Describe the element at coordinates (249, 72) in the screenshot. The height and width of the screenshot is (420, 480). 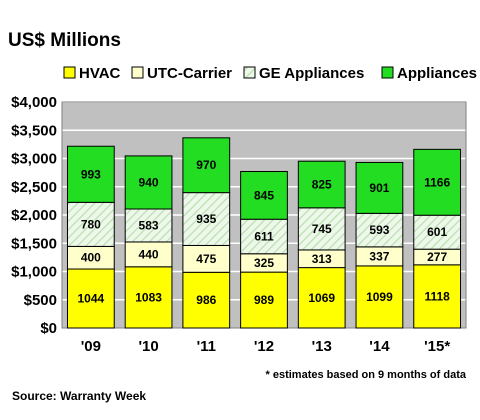
I see `legend-swatch-ge-appliances` at that location.